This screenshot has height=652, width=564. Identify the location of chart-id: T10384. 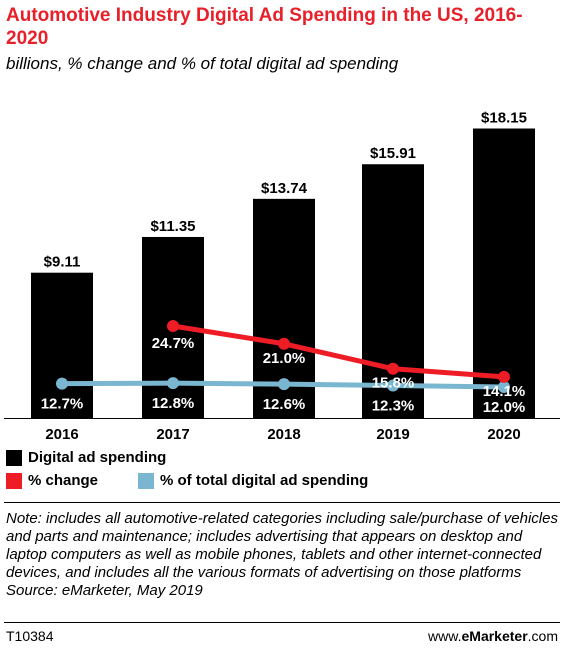
(30, 636).